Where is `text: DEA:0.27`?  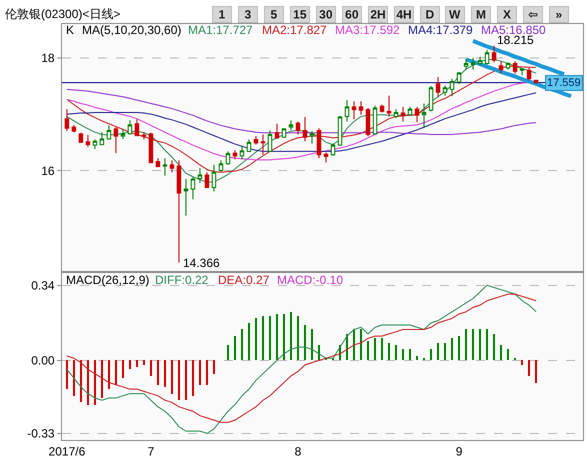 text: DEA:0.27 is located at coordinates (244, 280).